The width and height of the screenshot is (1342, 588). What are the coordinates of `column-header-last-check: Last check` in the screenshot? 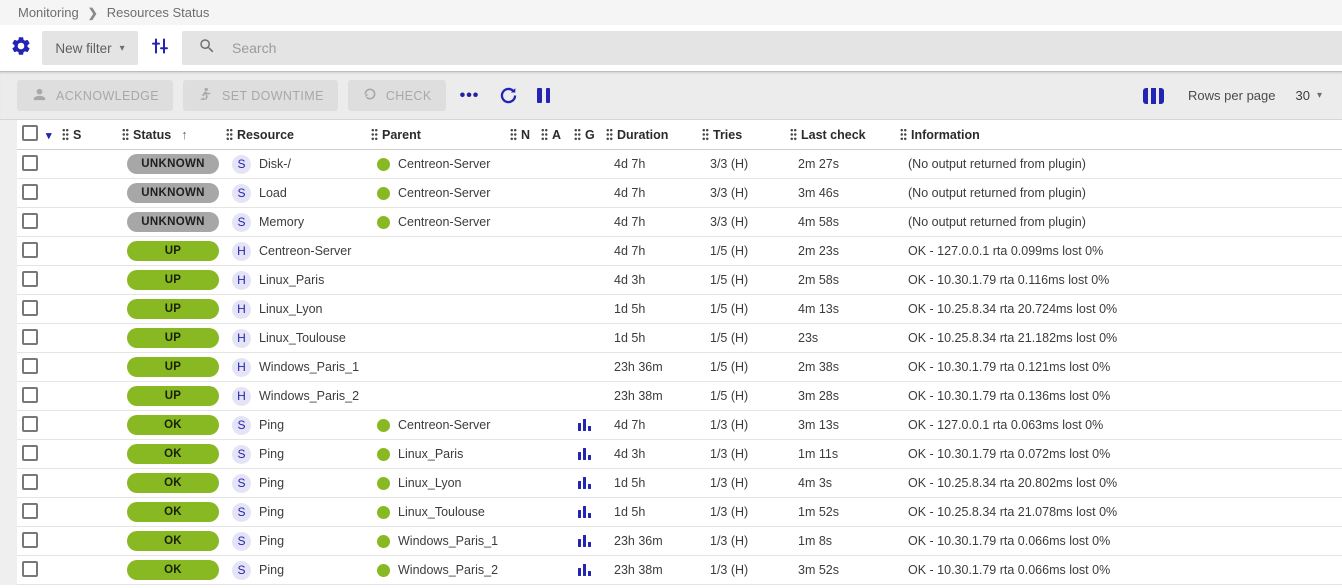 It's located at (845, 135).